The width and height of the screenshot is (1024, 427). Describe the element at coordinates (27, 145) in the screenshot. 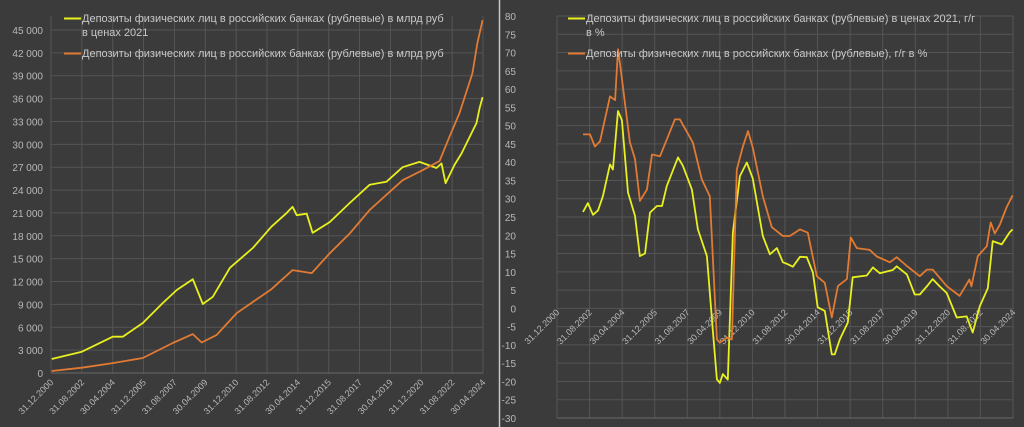

I see `y-tick-label: 30 000` at that location.